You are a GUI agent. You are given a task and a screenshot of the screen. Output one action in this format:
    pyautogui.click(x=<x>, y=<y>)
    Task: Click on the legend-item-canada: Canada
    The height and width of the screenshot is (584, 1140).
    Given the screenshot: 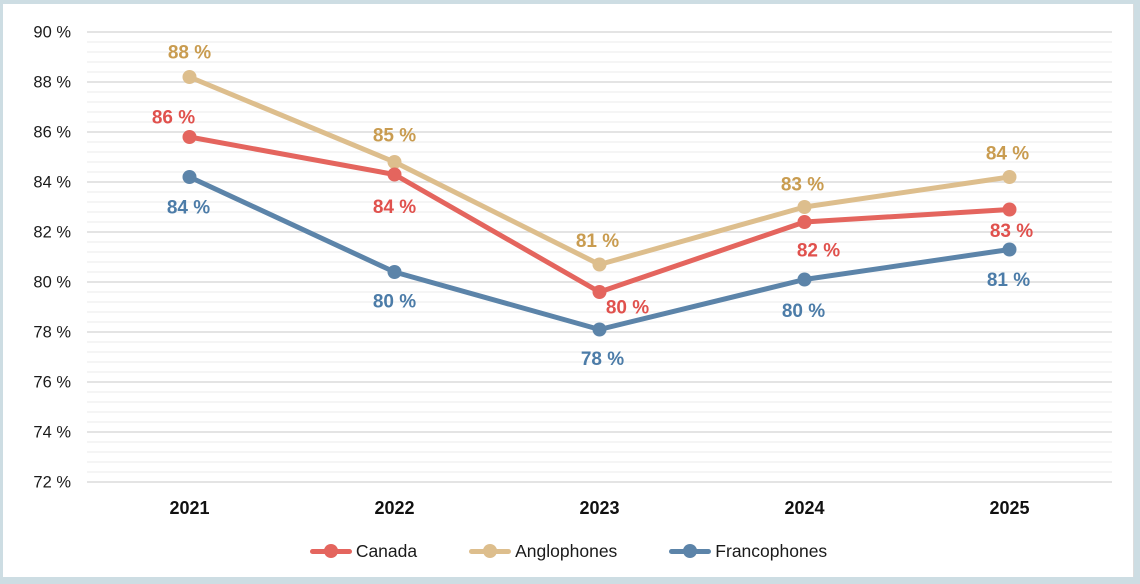 What is the action you would take?
    pyautogui.click(x=363, y=551)
    